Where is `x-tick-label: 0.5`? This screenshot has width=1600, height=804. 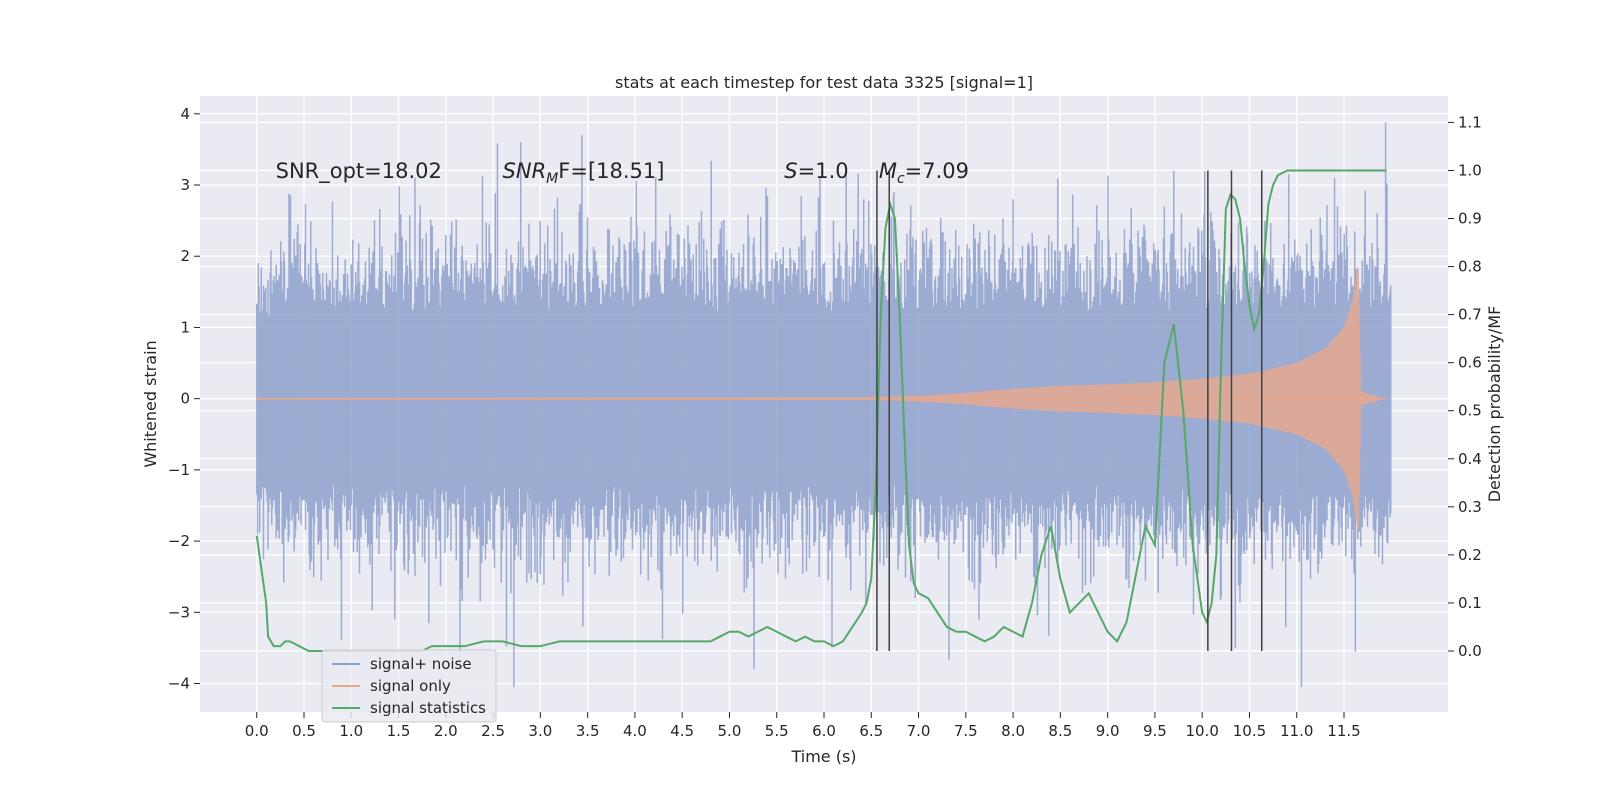
x-tick-label: 0.5 is located at coordinates (304, 731).